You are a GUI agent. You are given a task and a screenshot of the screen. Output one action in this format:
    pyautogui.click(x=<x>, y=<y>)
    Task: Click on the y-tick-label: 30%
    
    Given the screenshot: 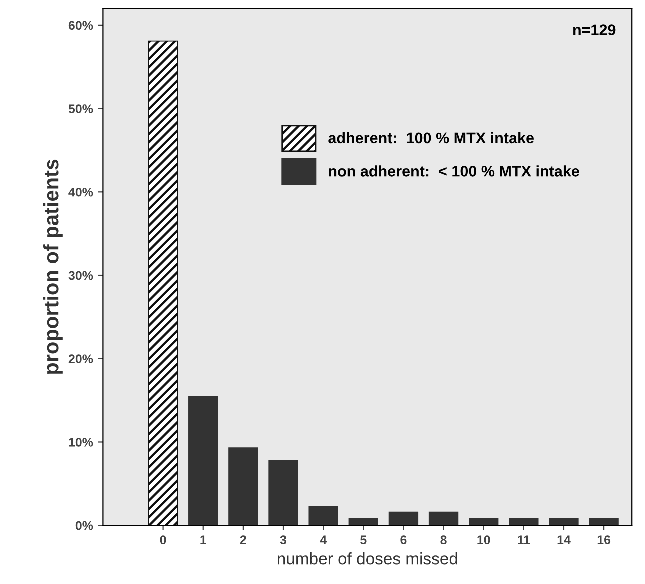 What is the action you would take?
    pyautogui.click(x=81, y=275)
    